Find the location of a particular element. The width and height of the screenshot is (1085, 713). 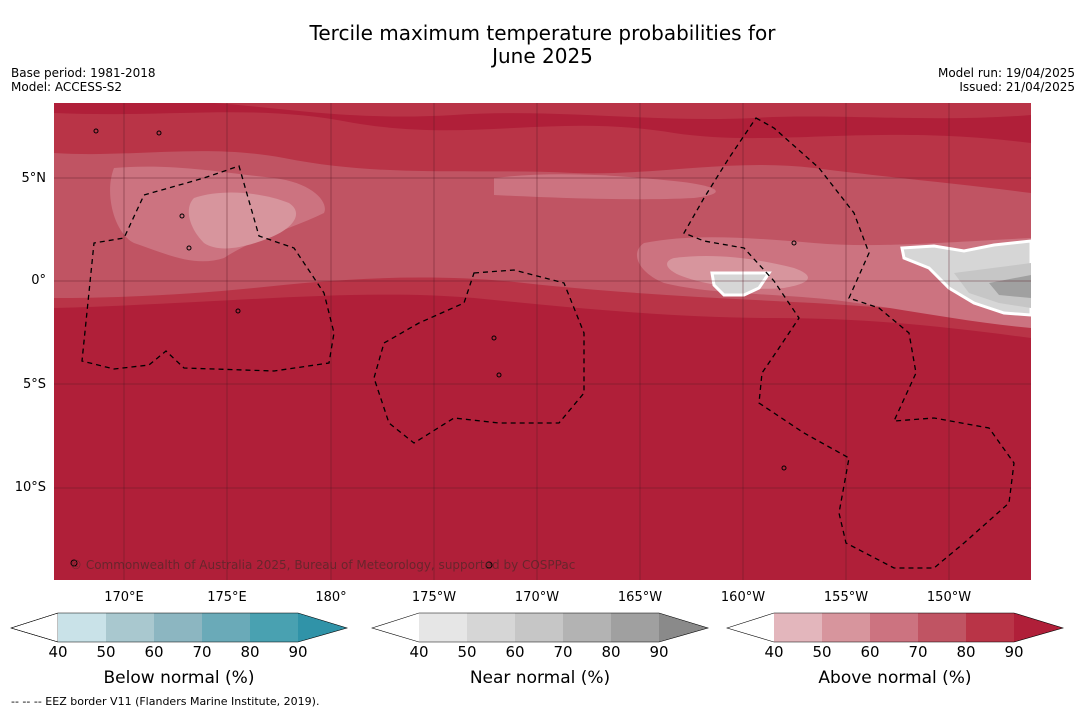

above-60-band is located at coordinates (605, 187).